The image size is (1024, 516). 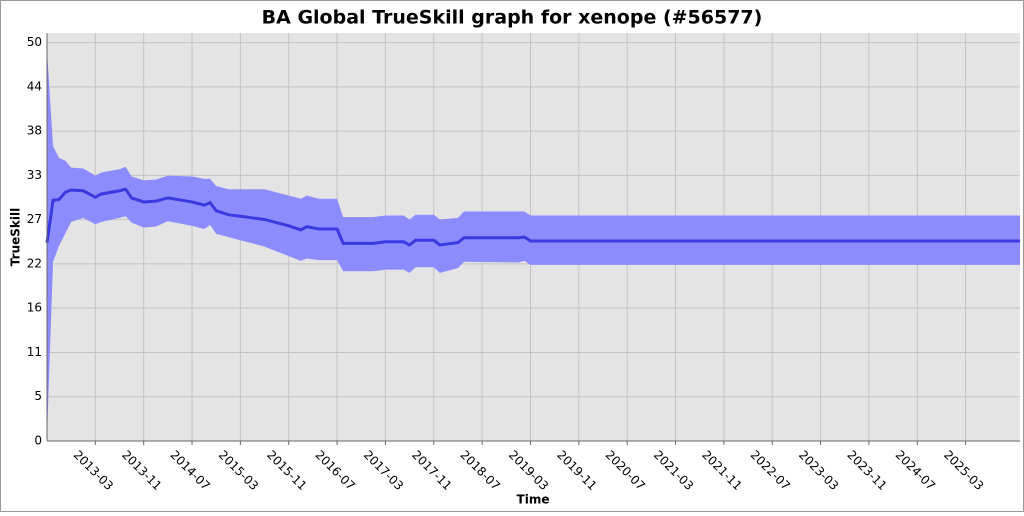 I want to click on x-axis-title: Time, so click(x=533, y=500).